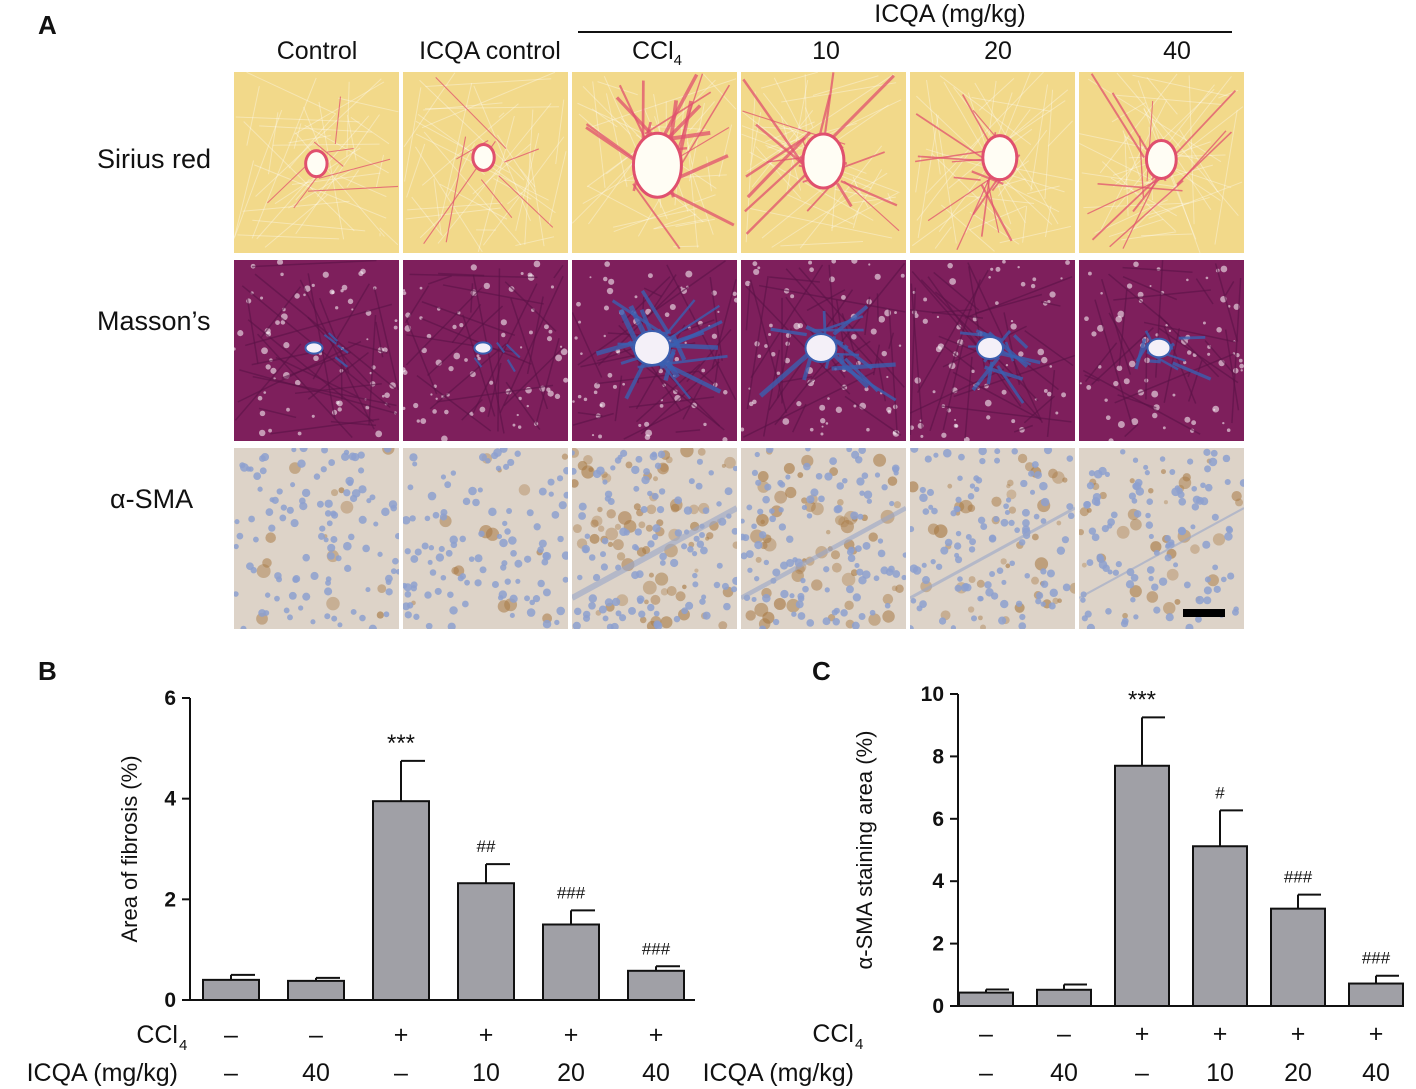 The image size is (1416, 1089). I want to click on row-label-sirius-red: Sirius red, so click(154, 159).